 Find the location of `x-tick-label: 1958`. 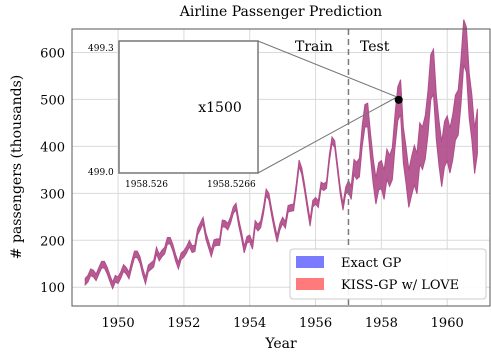

x-tick-label: 1958 is located at coordinates (381, 323).